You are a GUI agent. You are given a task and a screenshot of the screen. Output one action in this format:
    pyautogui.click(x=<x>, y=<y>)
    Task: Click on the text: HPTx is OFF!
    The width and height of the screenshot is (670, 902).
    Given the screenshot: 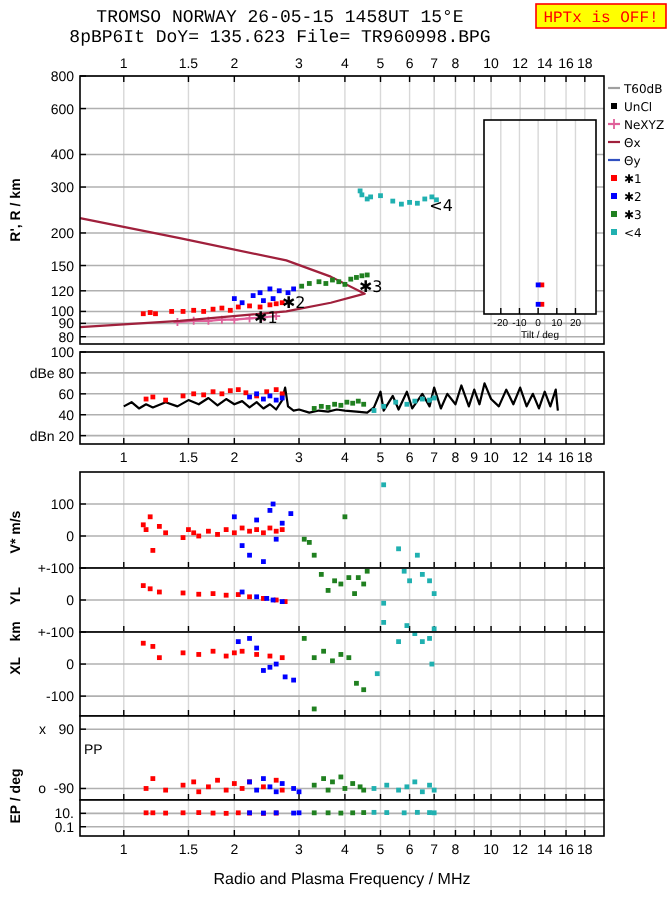 What is the action you would take?
    pyautogui.click(x=601, y=19)
    